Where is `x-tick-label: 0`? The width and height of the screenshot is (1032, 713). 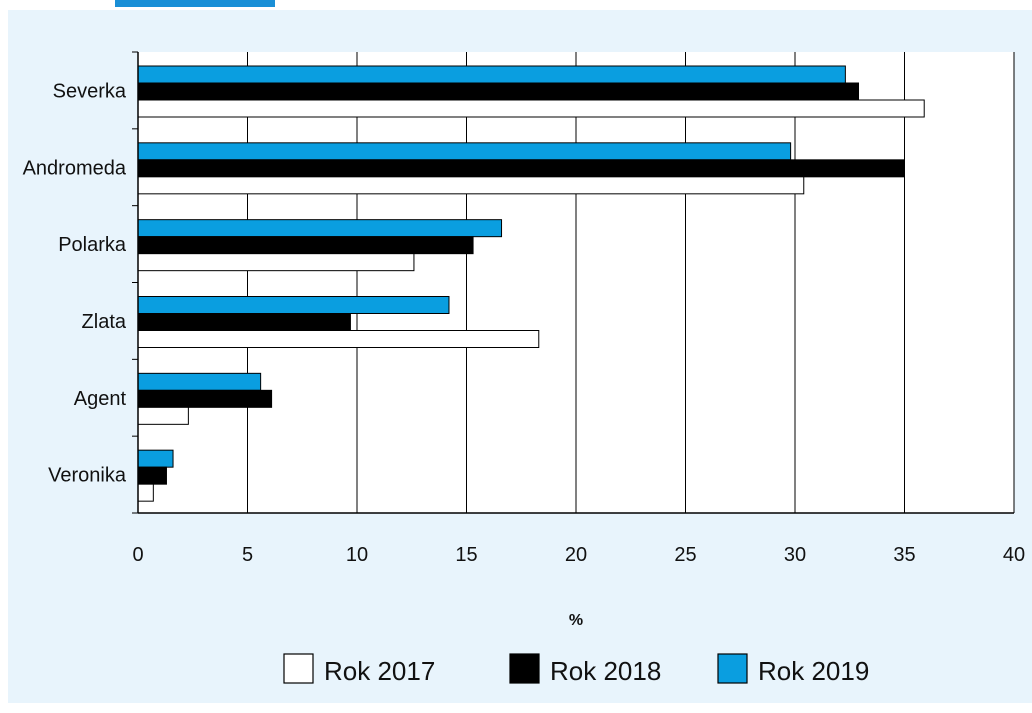 x-tick-label: 0 is located at coordinates (137, 555).